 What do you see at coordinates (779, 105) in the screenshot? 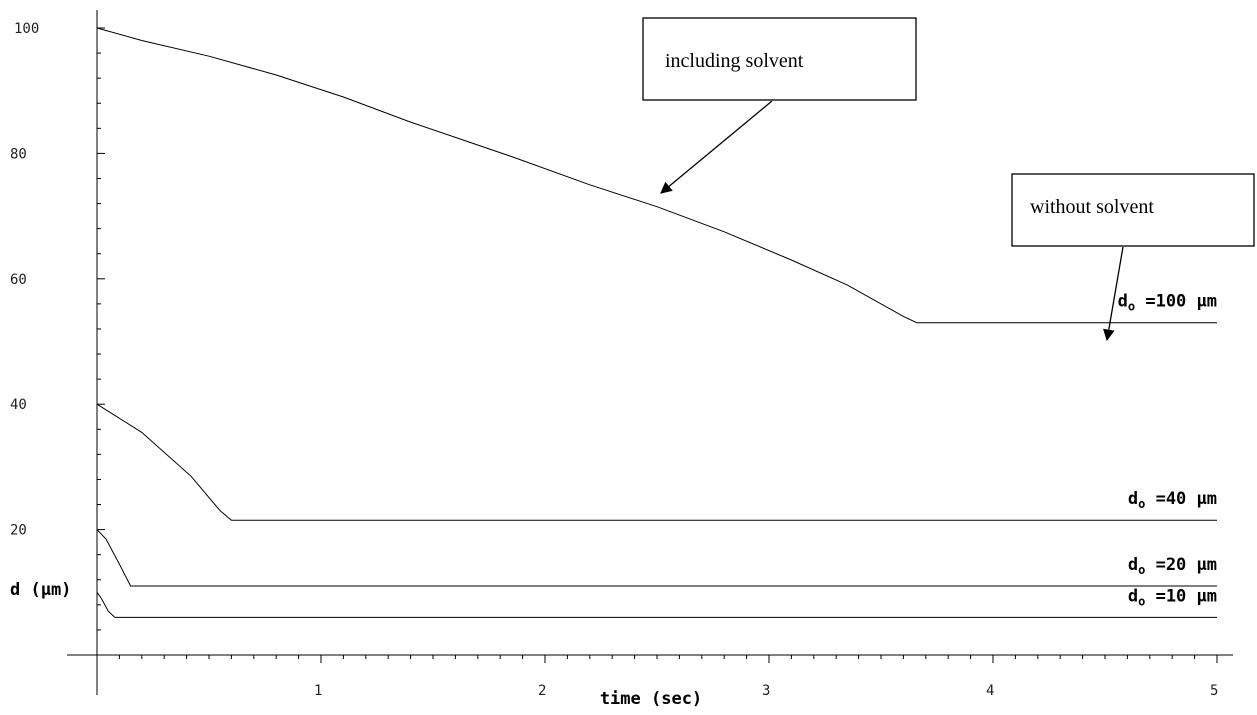
I see `callout-including-solvent: including solvent` at bounding box center [779, 105].